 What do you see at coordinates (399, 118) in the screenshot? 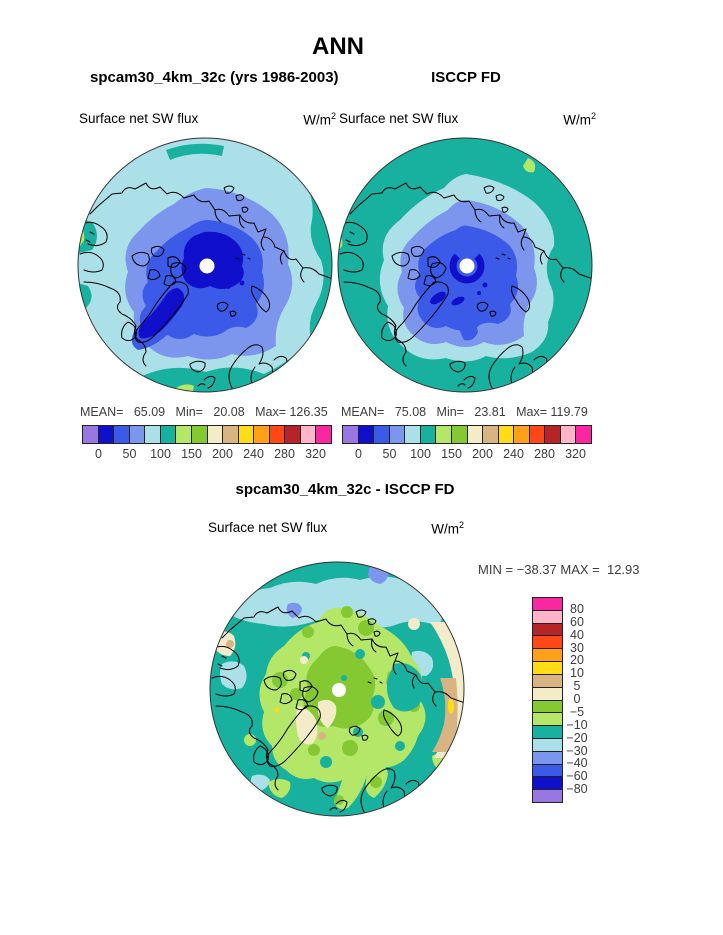
I see `obs-variable-label: Surface net SW flux` at bounding box center [399, 118].